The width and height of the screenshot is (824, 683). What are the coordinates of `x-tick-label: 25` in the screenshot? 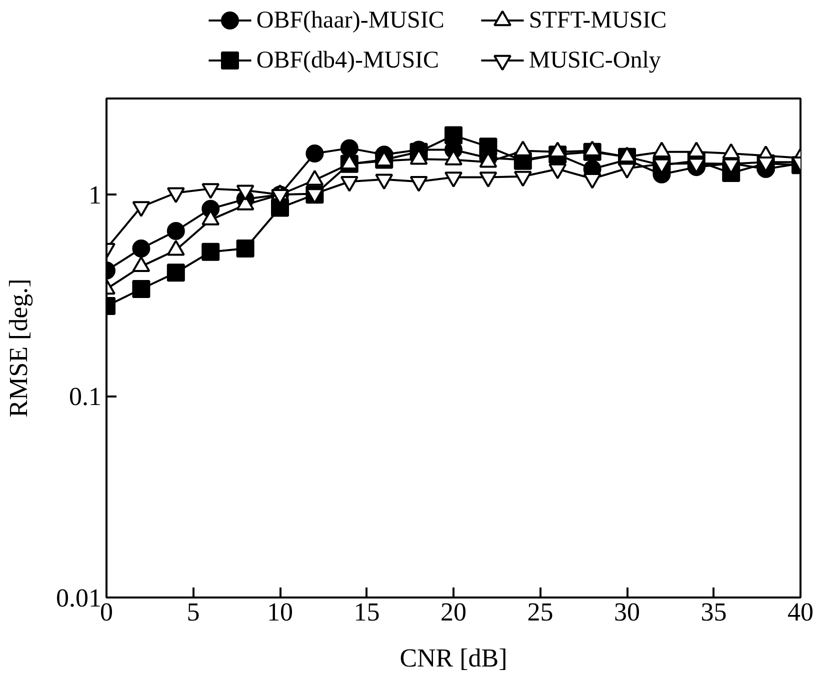 It's located at (540, 612).